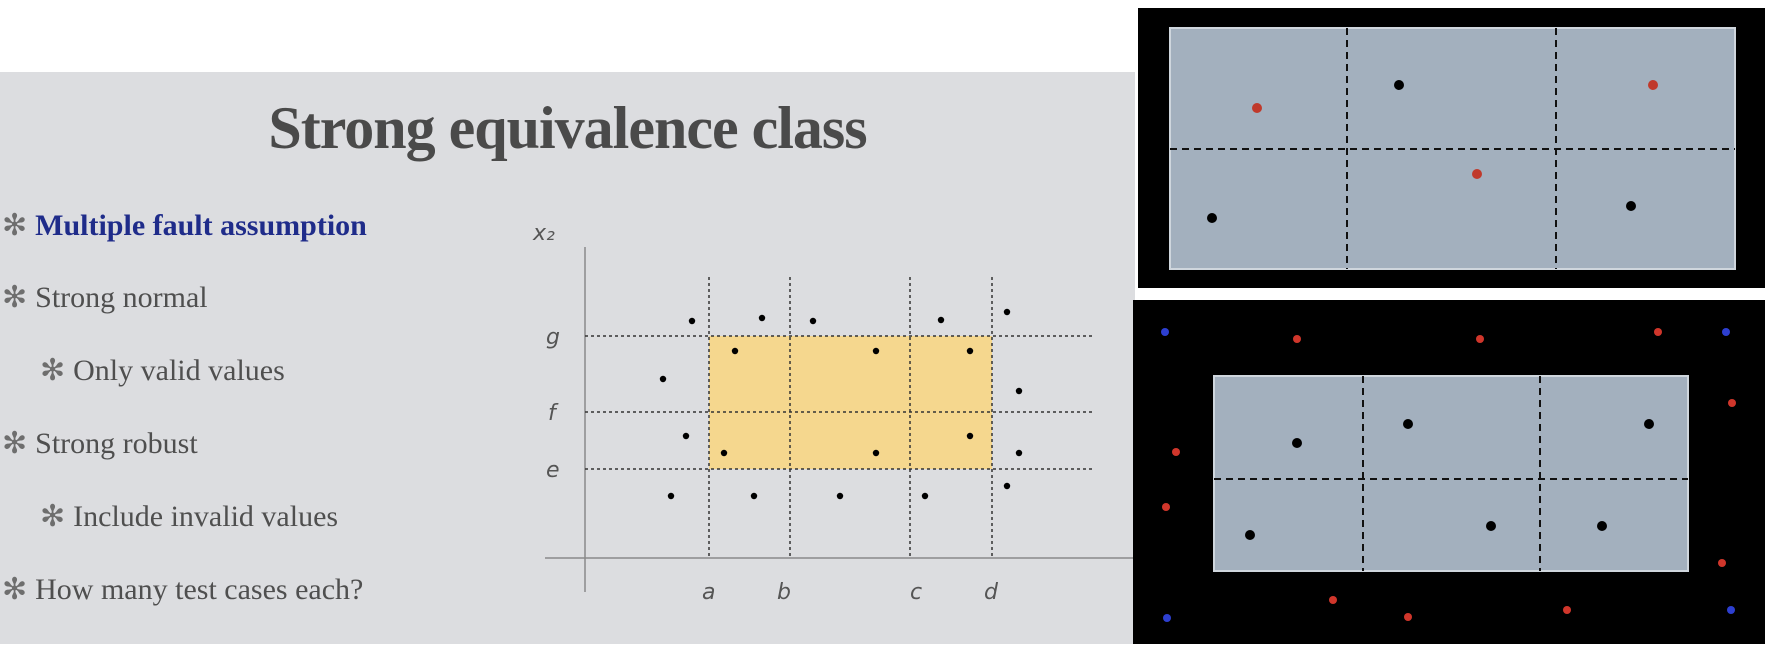 Image resolution: width=1765 pixels, height=648 pixels. Describe the element at coordinates (553, 413) in the screenshot. I see `y-label-f: f` at that location.